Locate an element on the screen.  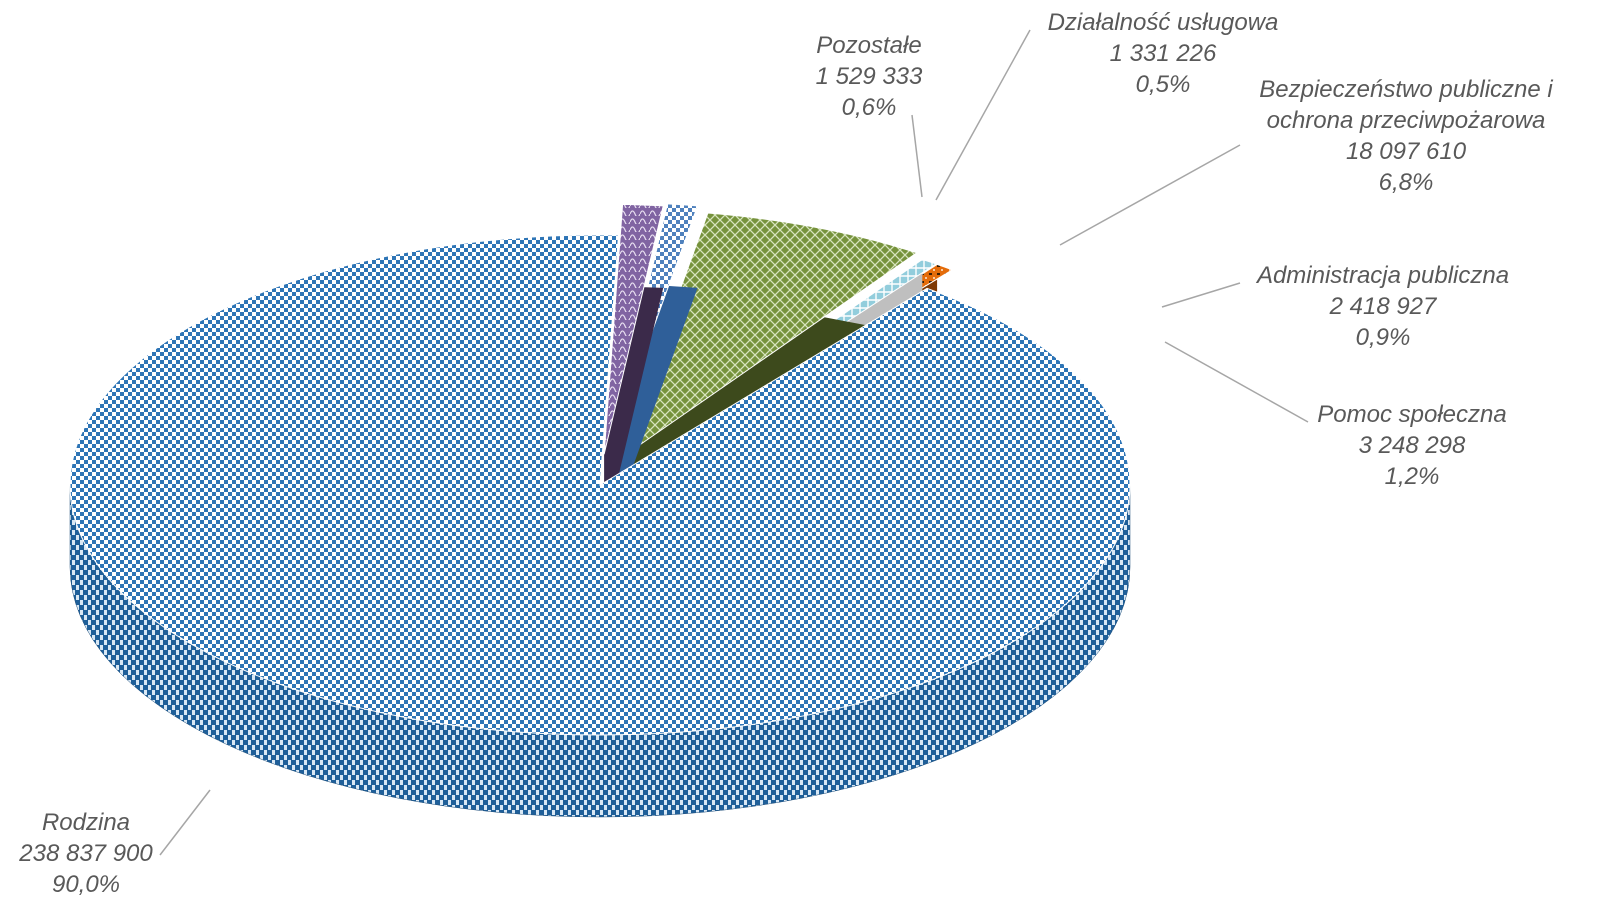
data-label-name: Bezpieczeństwo publiczne i is located at coordinates (1406, 89).